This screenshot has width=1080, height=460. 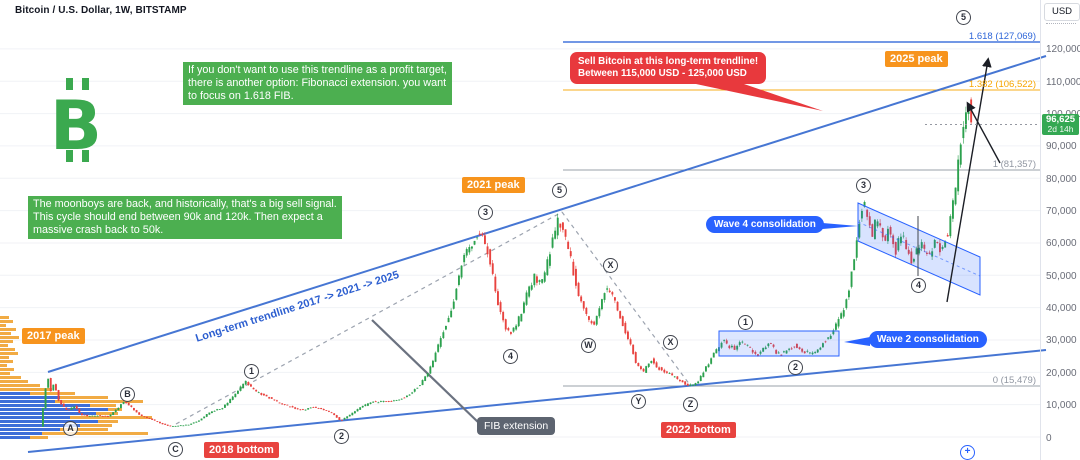 I want to click on price-tick-label: 110,000, so click(x=1063, y=82).